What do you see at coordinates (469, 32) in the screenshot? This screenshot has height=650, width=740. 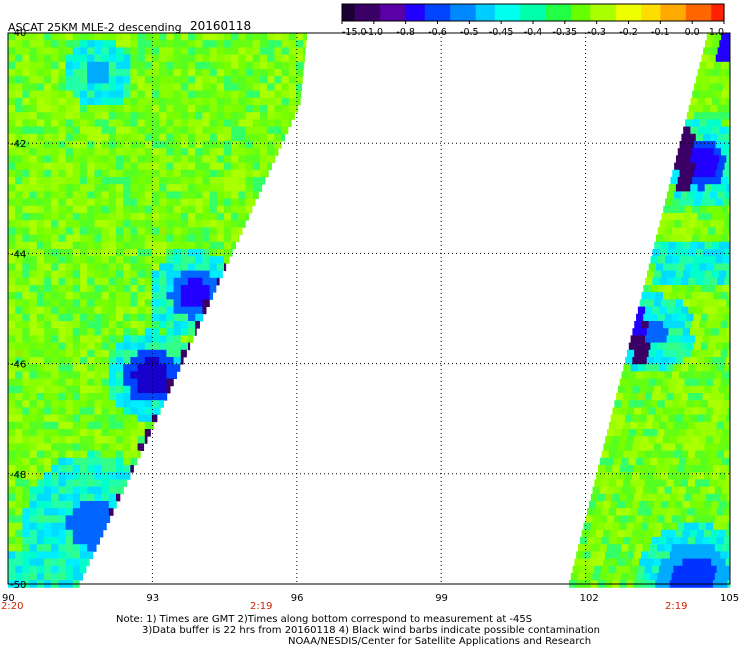 I see `colorbar-label: -0.5` at bounding box center [469, 32].